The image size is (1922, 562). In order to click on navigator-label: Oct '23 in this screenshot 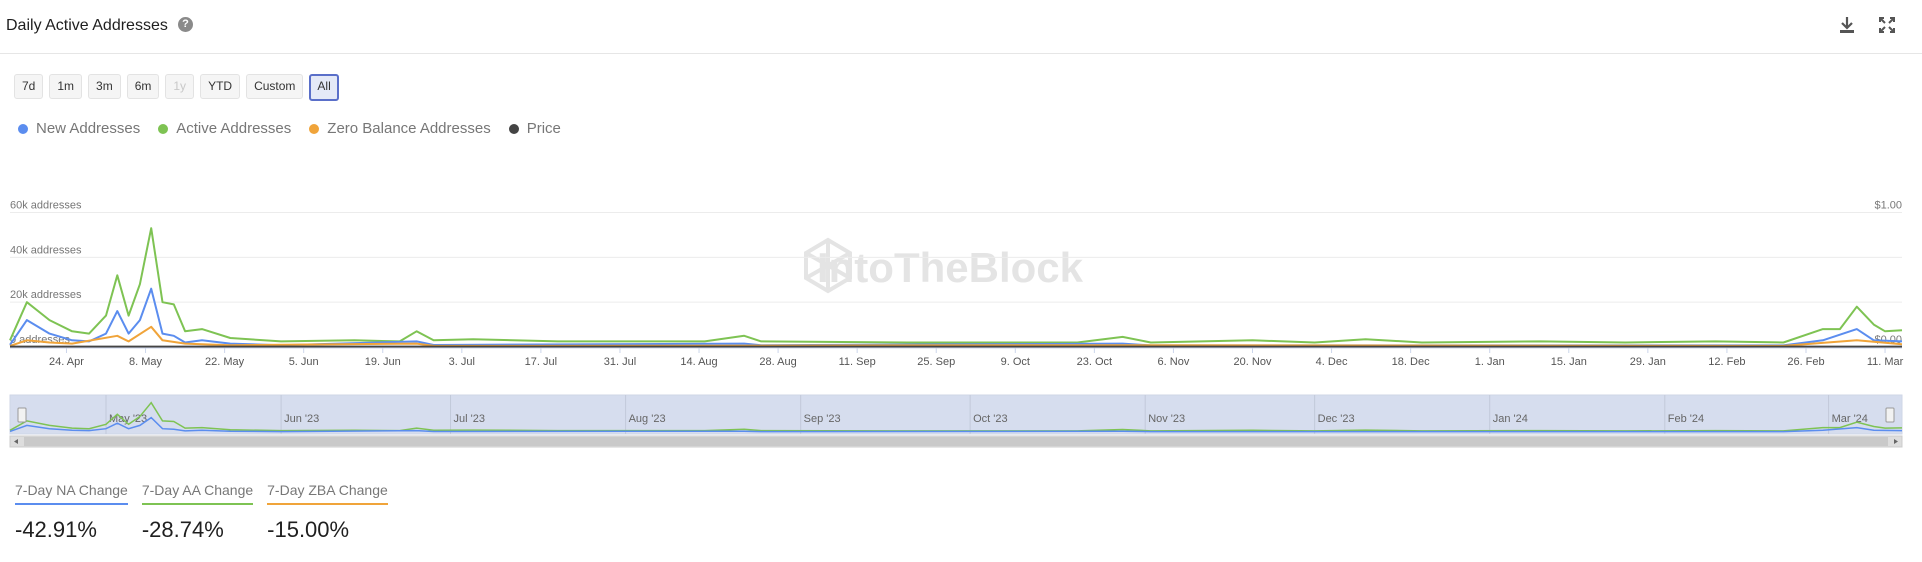, I will do `click(990, 419)`.